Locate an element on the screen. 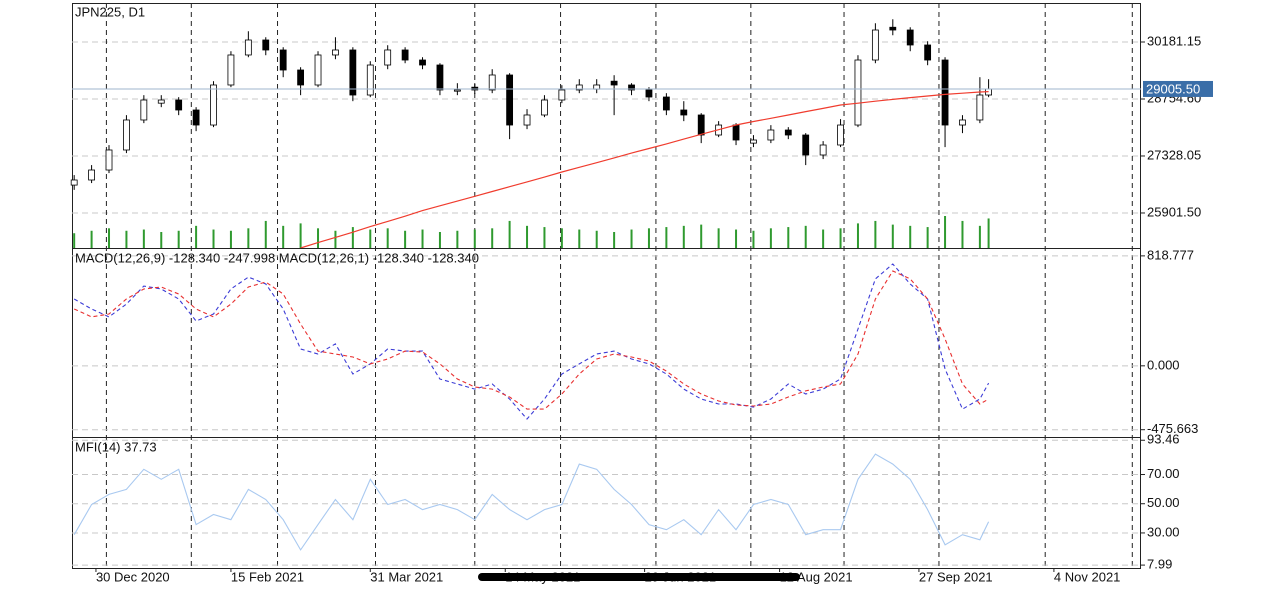 The height and width of the screenshot is (592, 1280). moving-average-line is located at coordinates (644, 170).